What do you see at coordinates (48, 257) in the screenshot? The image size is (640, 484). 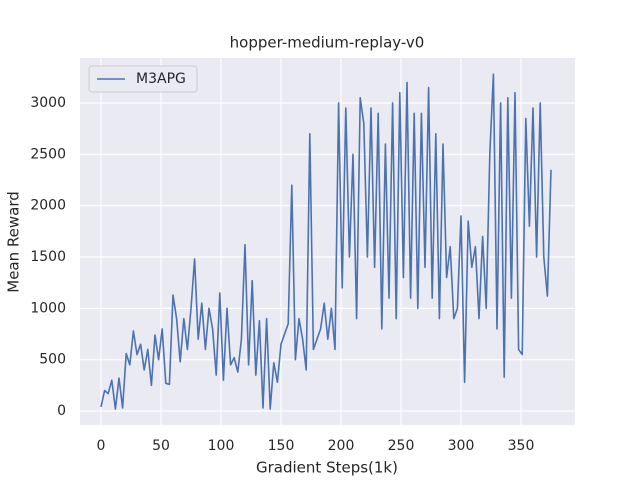 I see `y-tick-label: 1500` at bounding box center [48, 257].